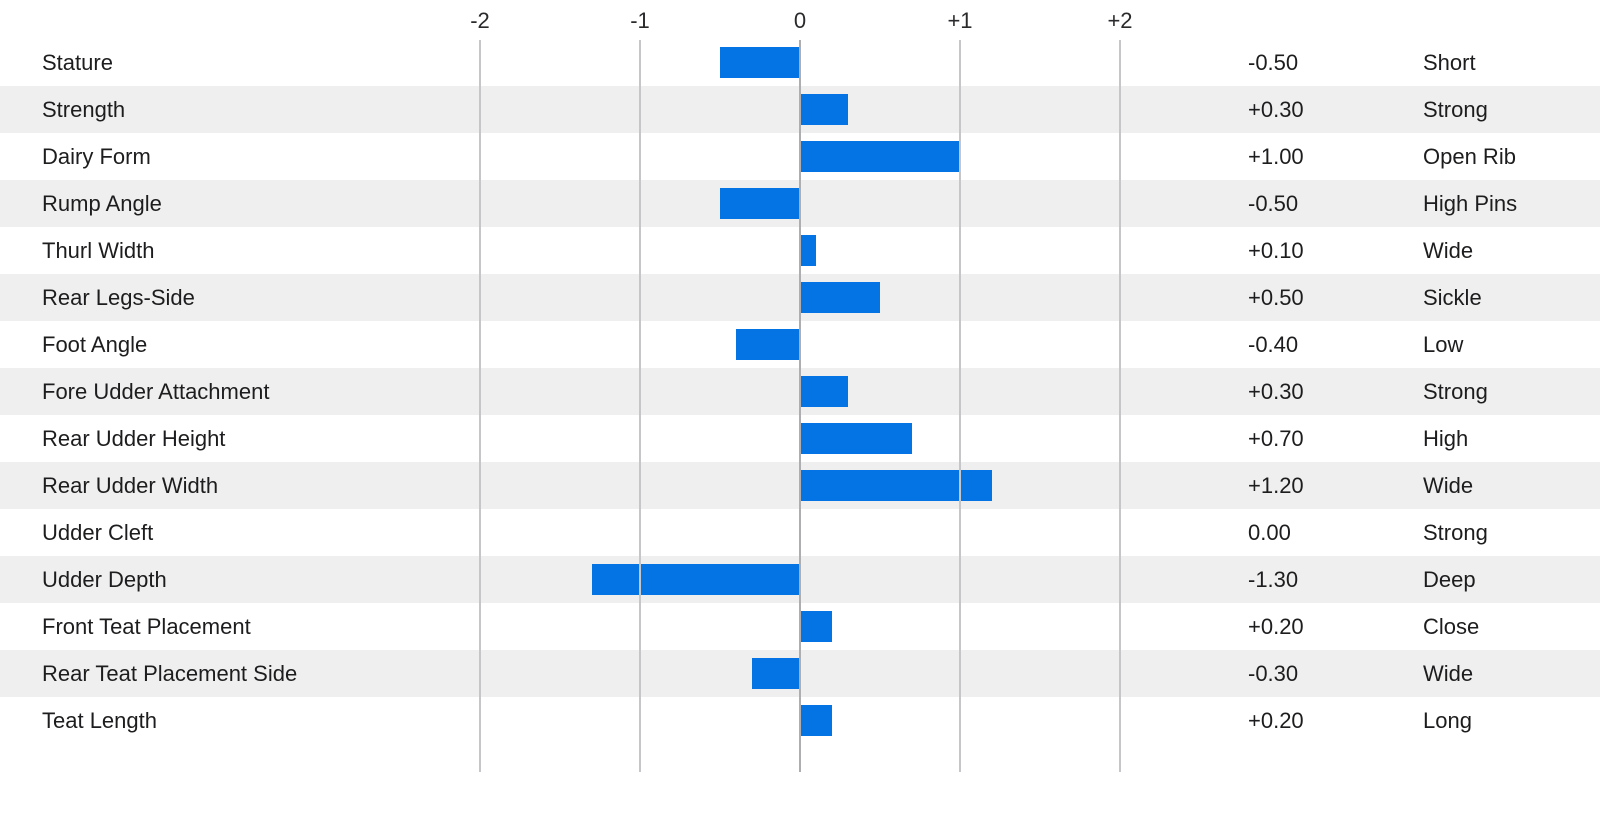 The width and height of the screenshot is (1600, 836). What do you see at coordinates (1469, 156) in the screenshot?
I see `trait-descriptor: Open Rib` at bounding box center [1469, 156].